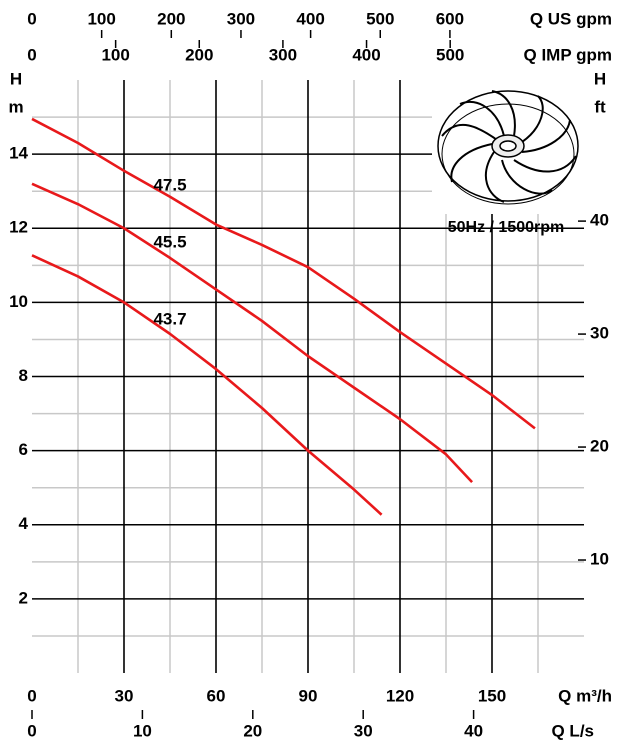 The width and height of the screenshot is (617, 752). I want to click on top-axis-label: Q US gpm, so click(571, 18).